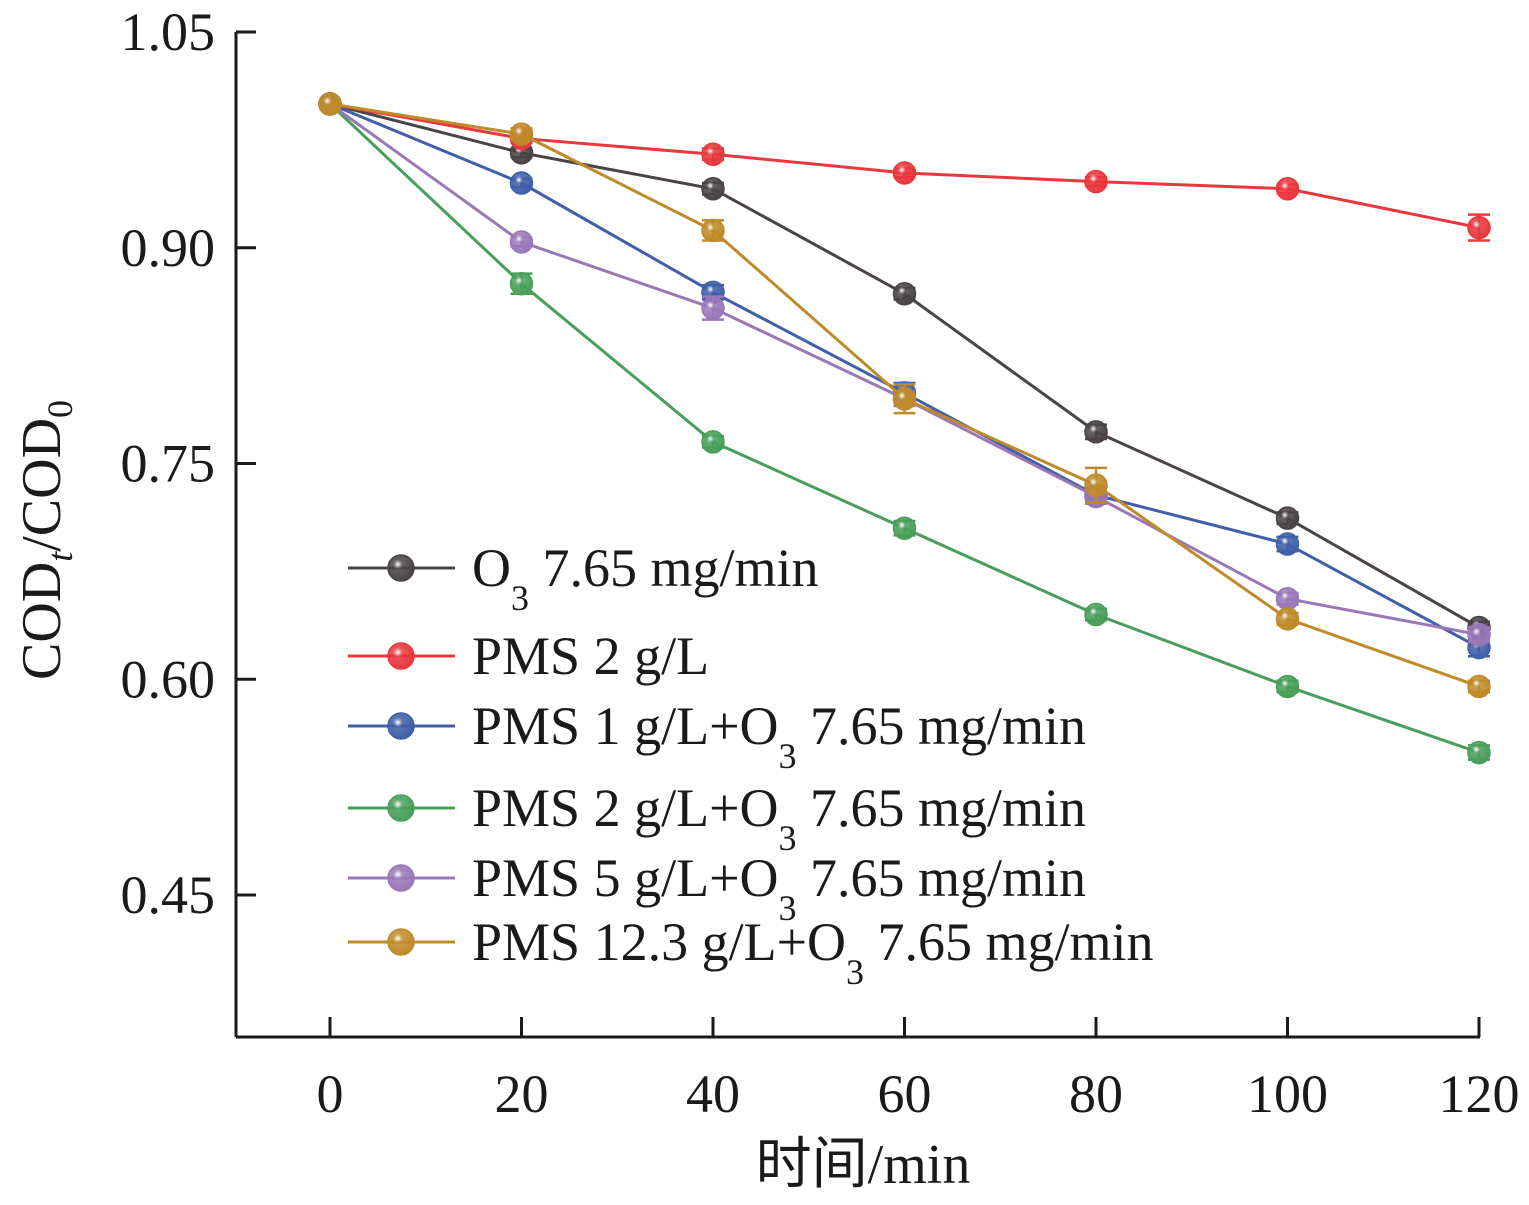 This screenshot has height=1205, width=1529. What do you see at coordinates (813, 952) in the screenshot?
I see `legend-label: PMS 12.3 g/L+O3 7.65 mg/min` at bounding box center [813, 952].